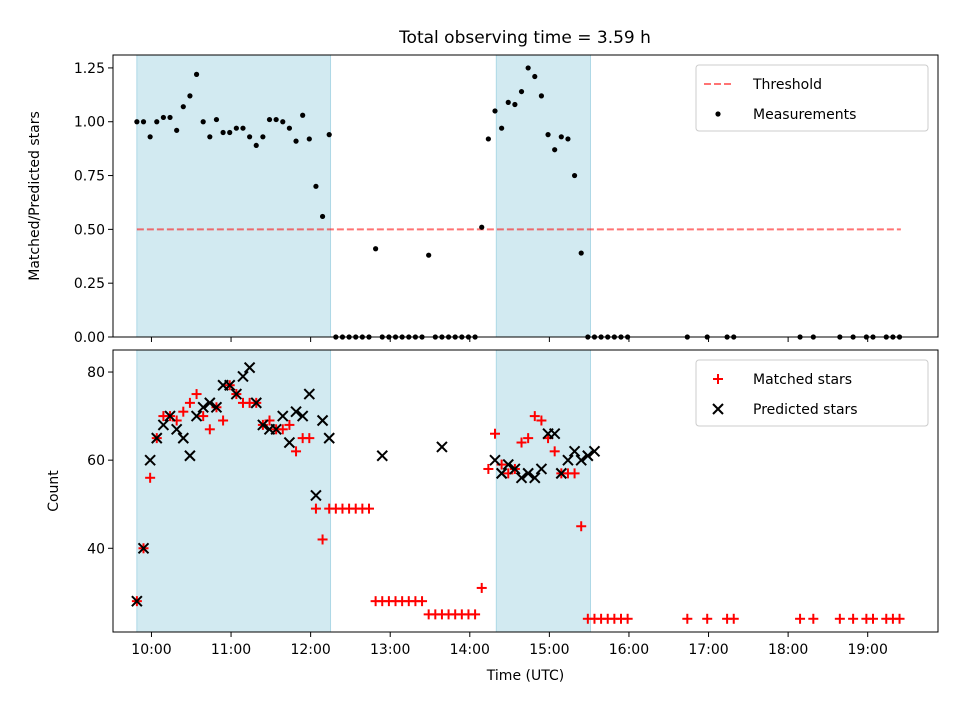  I want to click on x-tick-label: 15:00, so click(549, 650).